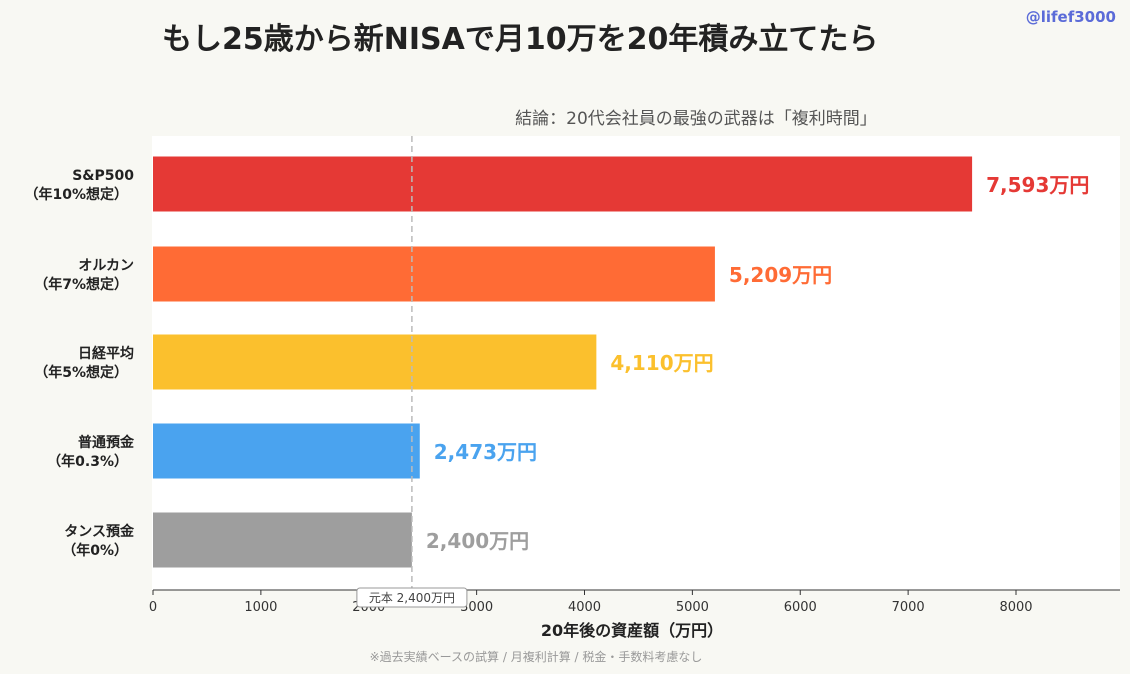 Image resolution: width=1130 pixels, height=674 pixels. I want to click on category-label: タンス預金, so click(99, 531).